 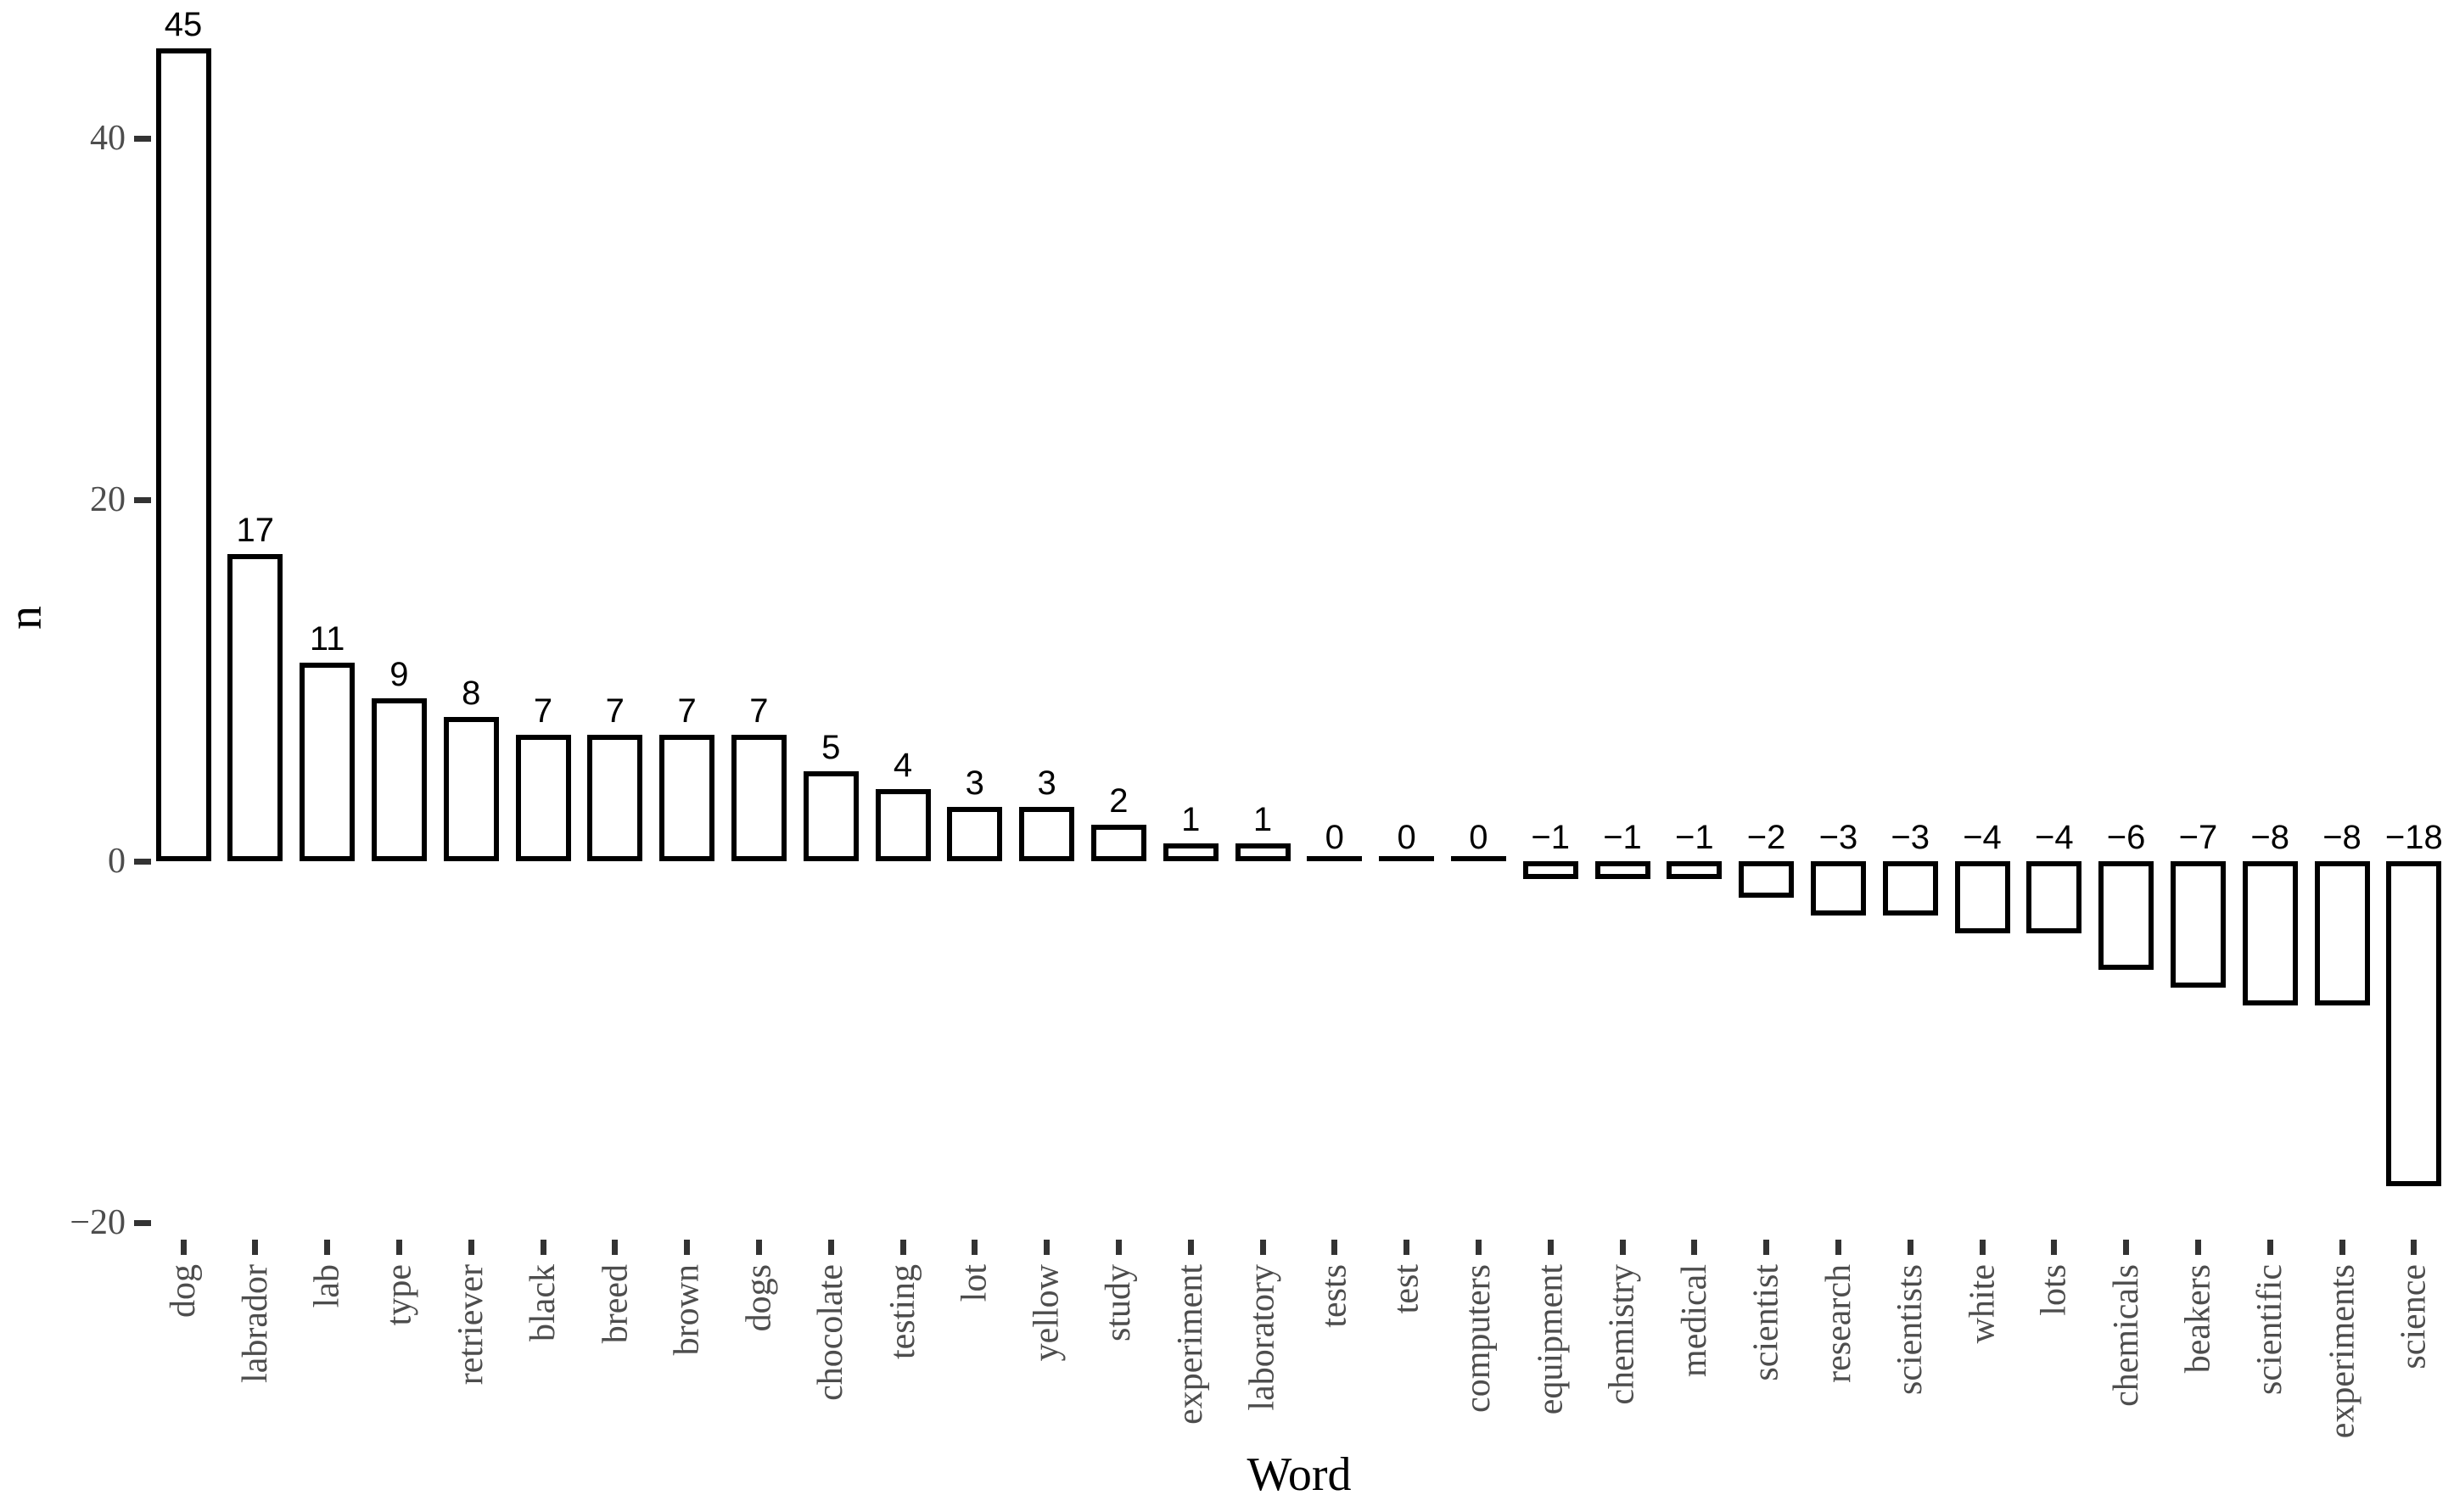 What do you see at coordinates (183, 1247) in the screenshot?
I see `x-tick-mark-dog` at bounding box center [183, 1247].